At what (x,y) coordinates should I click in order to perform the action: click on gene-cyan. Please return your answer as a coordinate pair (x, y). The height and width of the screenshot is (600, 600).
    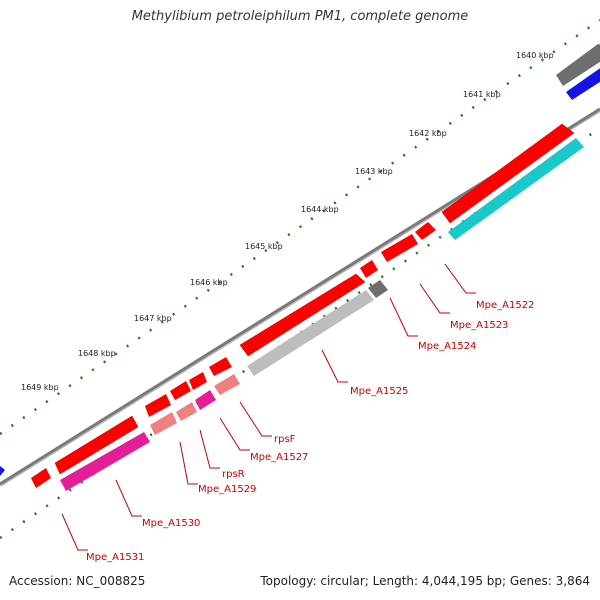
    Looking at the image, I should click on (516, 189).